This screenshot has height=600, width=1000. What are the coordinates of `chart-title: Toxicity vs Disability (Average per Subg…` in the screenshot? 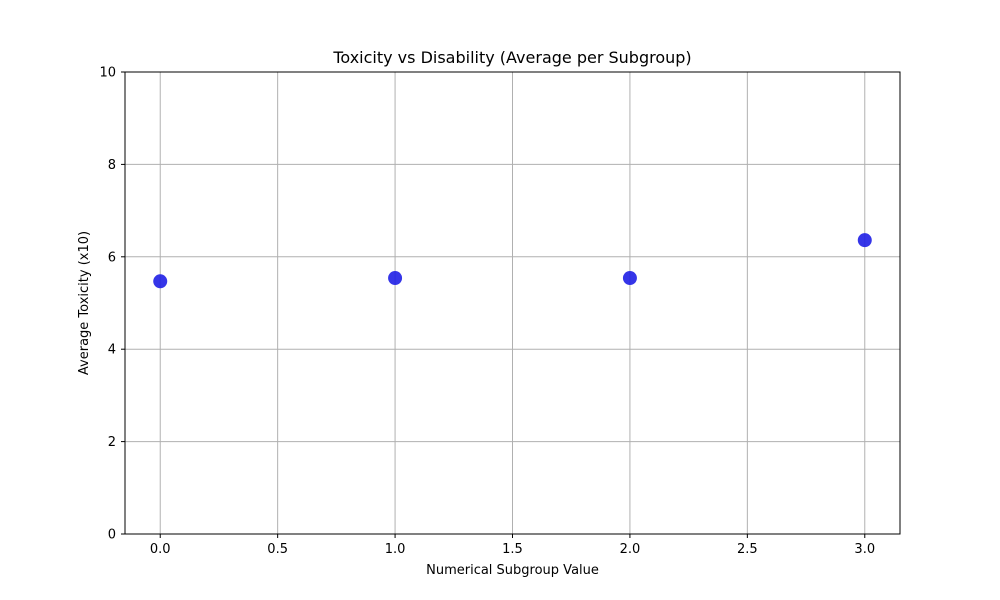 It's located at (511, 57).